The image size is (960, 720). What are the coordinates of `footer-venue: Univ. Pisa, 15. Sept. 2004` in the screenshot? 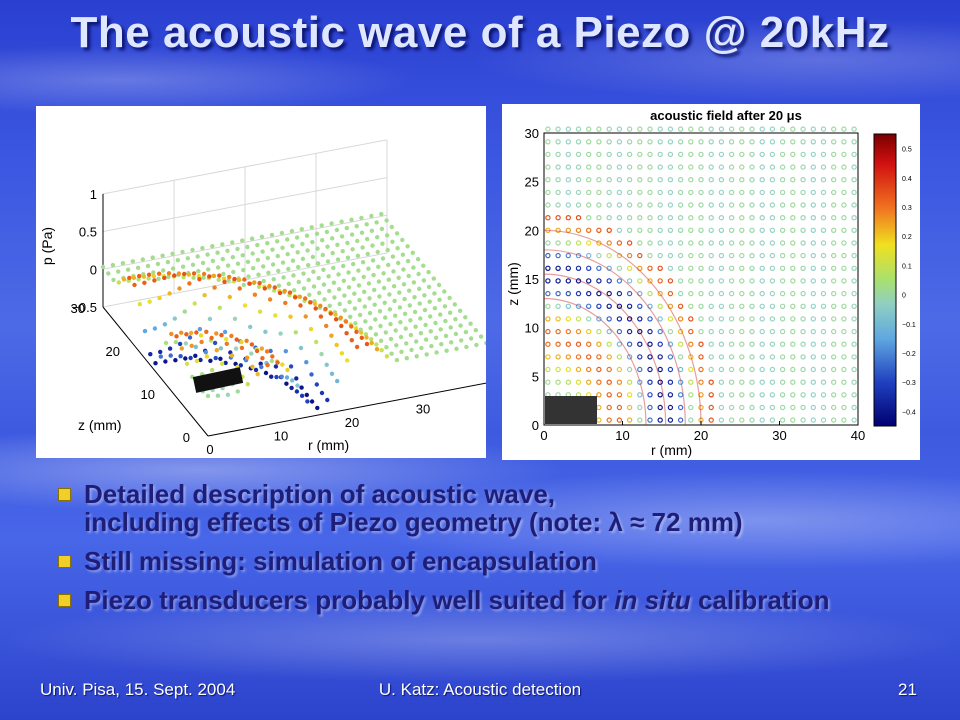 It's located at (138, 689).